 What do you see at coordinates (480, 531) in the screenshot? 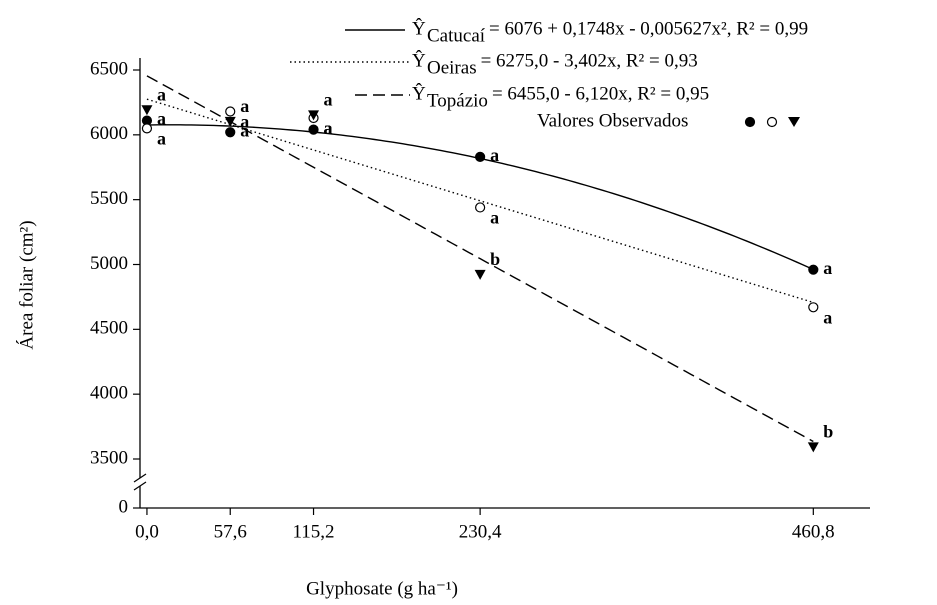
I see `x-tick-label: 230,4` at bounding box center [480, 531].